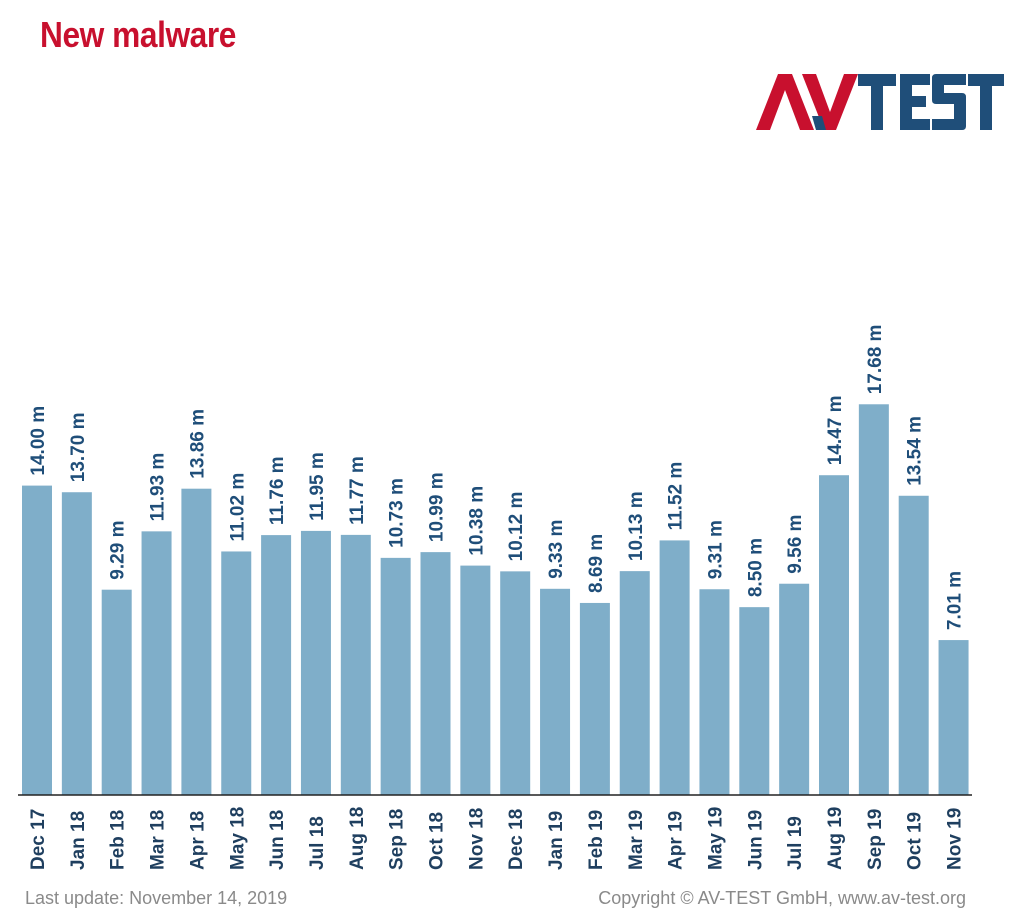  I want to click on x-tick-label: Jul 19, so click(795, 843).